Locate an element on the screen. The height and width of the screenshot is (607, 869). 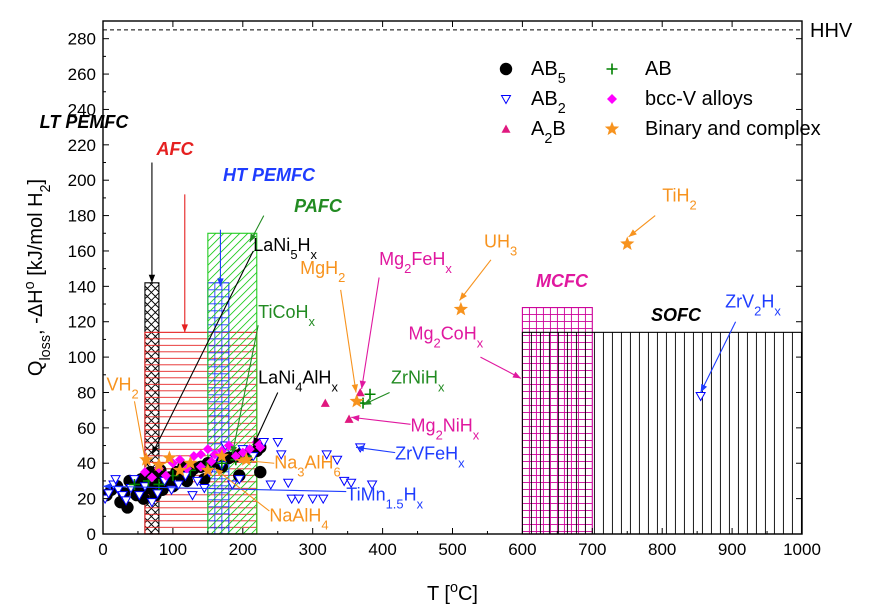
text-part: 280 is located at coordinates (82, 39).